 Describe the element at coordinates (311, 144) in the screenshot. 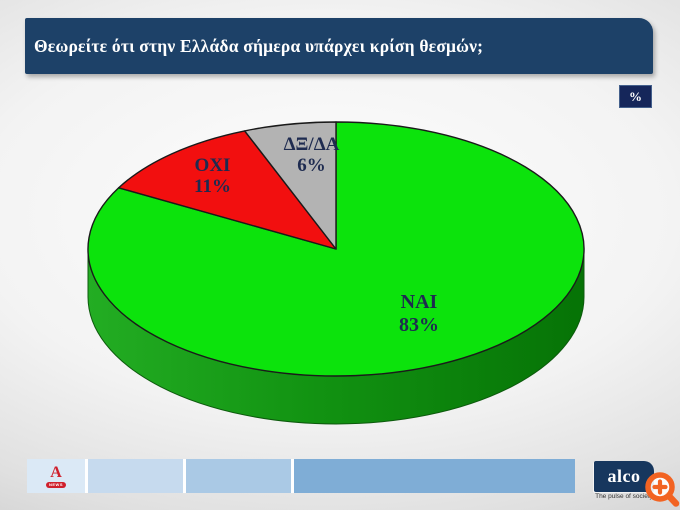

I see `pie-label-dxda-name: ΔΞ/ΔΑ` at that location.